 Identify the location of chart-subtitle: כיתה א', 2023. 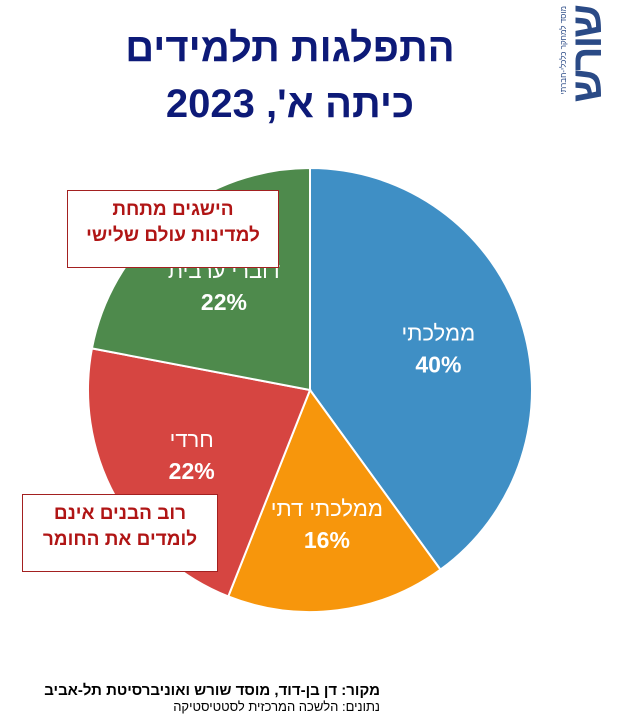
(290, 104).